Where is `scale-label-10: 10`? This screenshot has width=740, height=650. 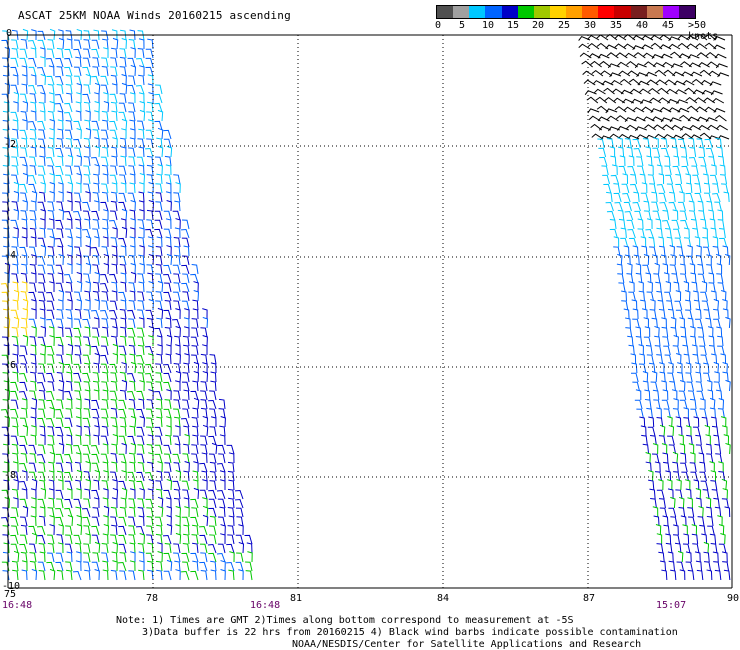
scale-label-10: 10 is located at coordinates (488, 25).